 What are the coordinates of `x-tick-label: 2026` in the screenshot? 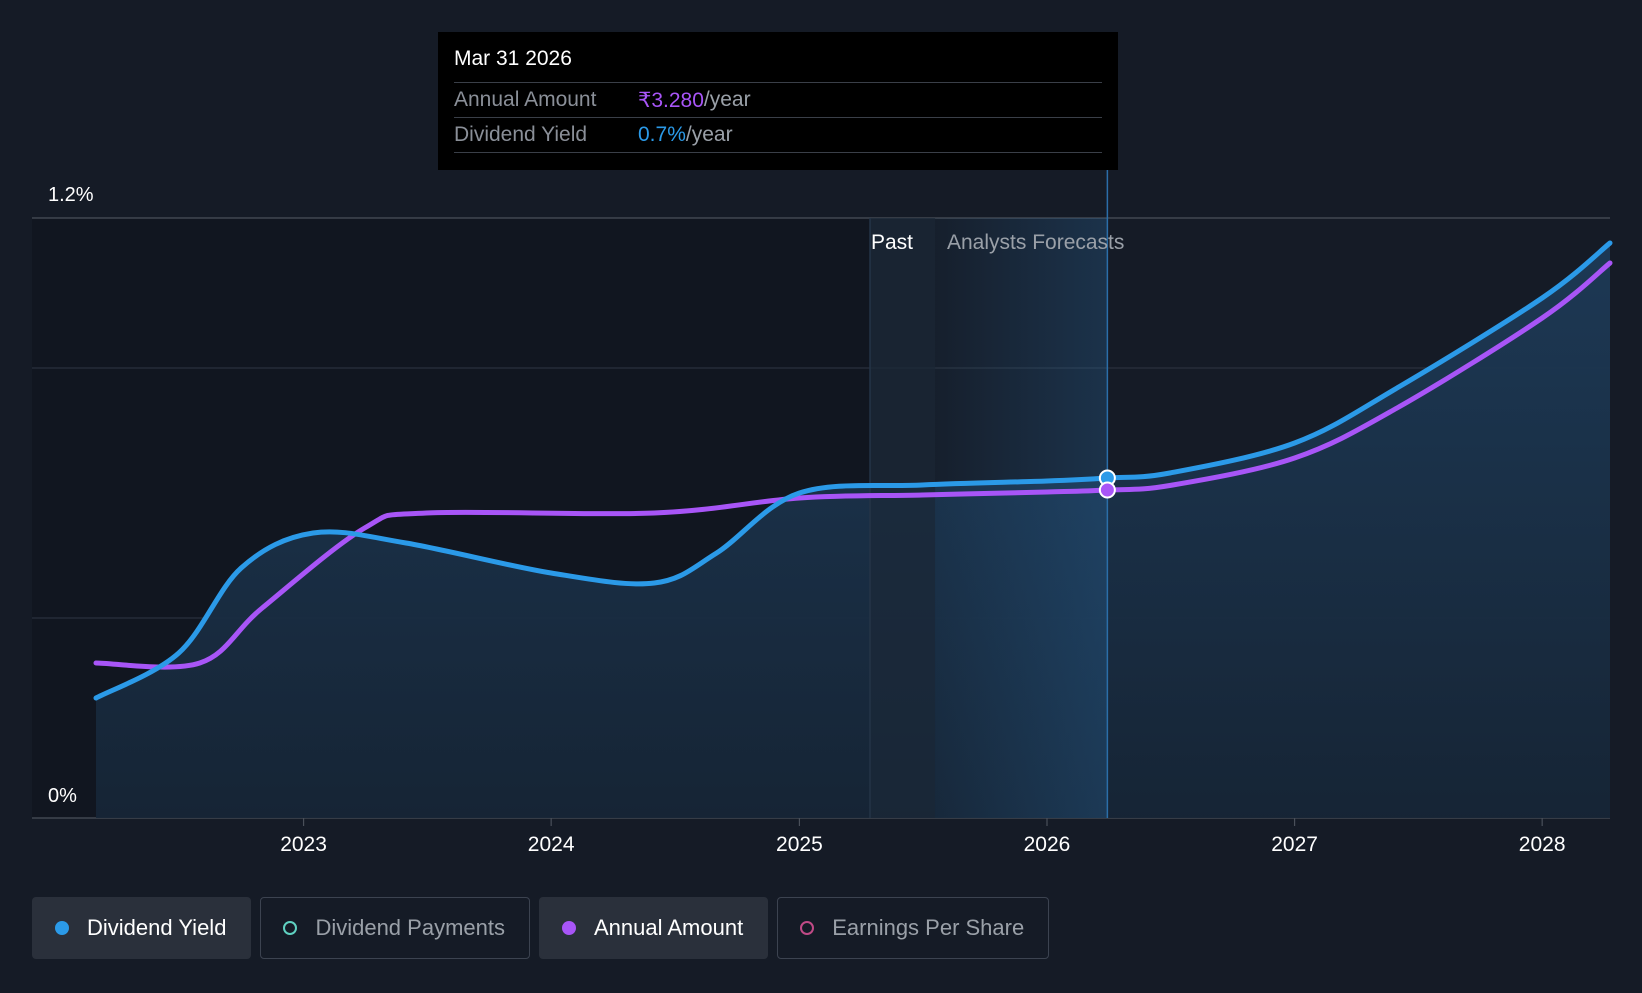 It's located at (1047, 844).